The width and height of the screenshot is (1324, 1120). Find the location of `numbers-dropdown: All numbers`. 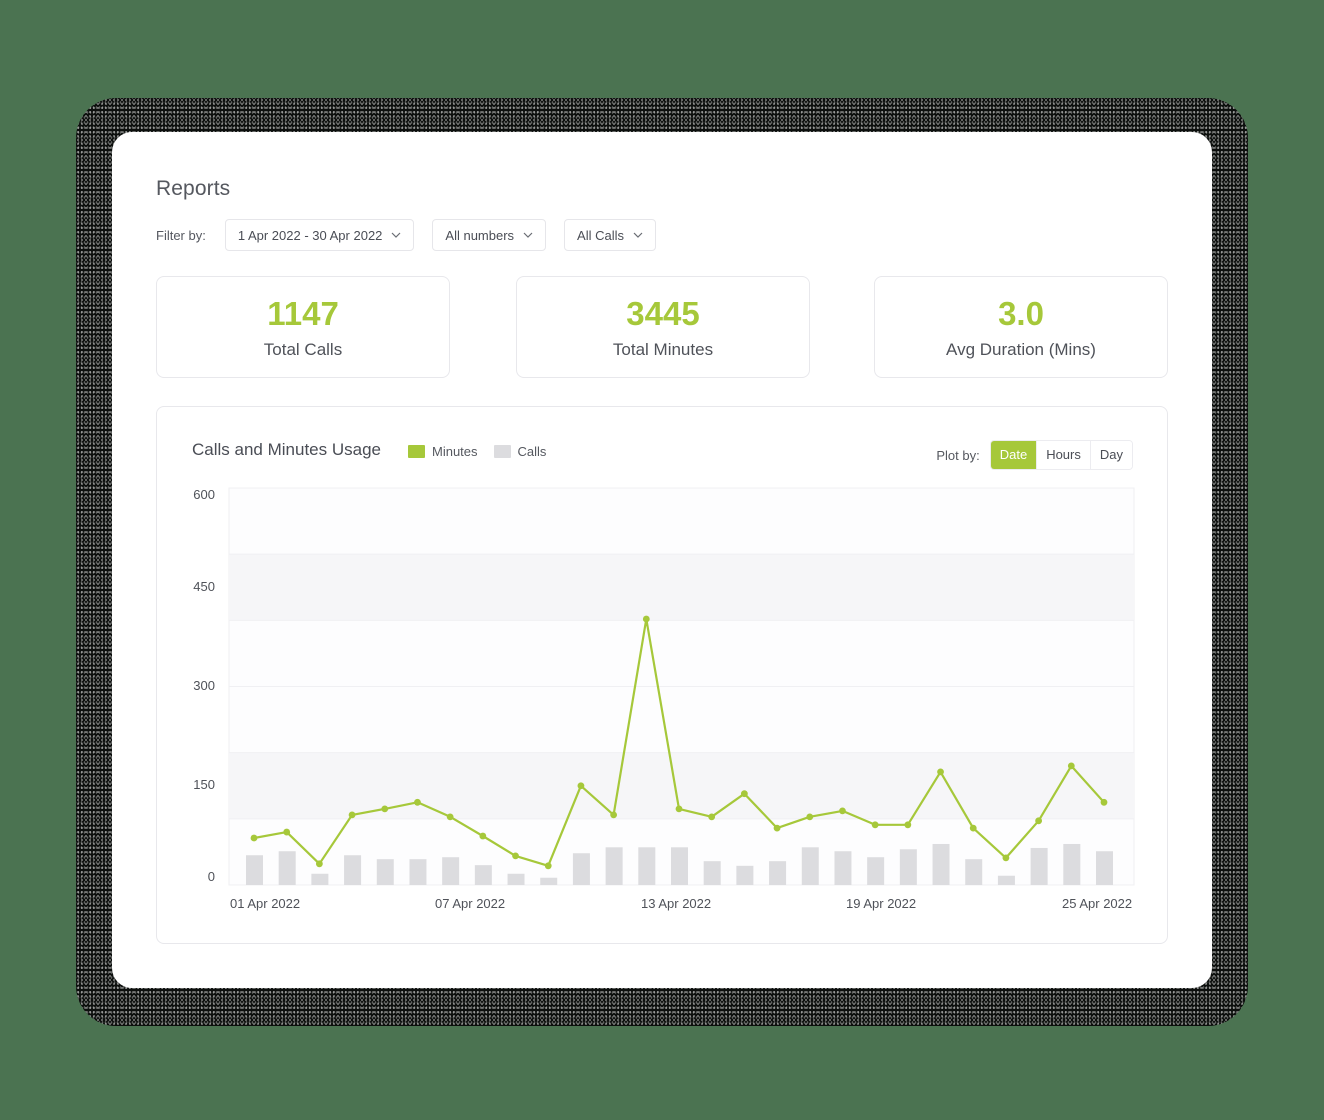

numbers-dropdown: All numbers is located at coordinates (489, 235).